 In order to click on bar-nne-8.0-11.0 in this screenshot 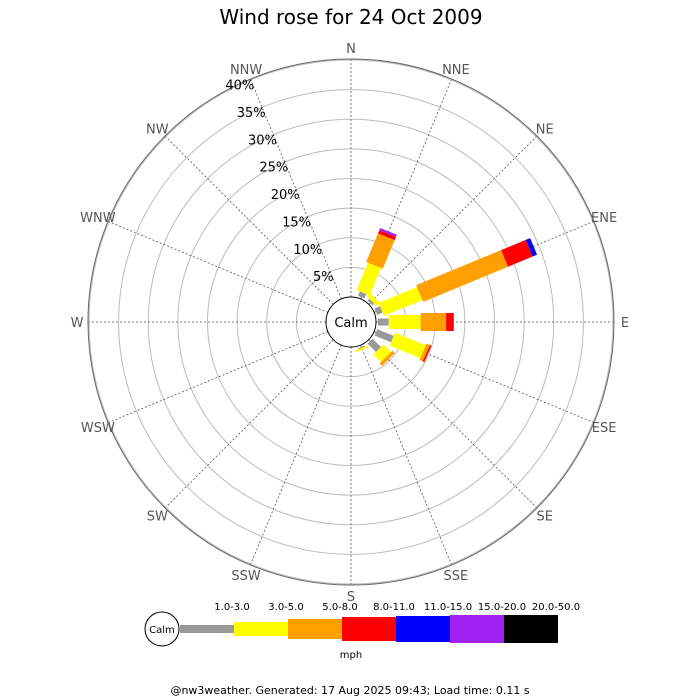, I will do `click(386, 235)`.